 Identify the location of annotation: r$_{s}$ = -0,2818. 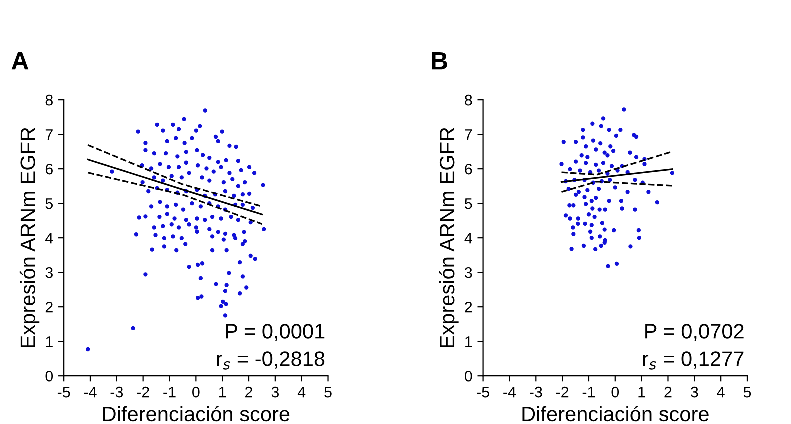
(271, 361).